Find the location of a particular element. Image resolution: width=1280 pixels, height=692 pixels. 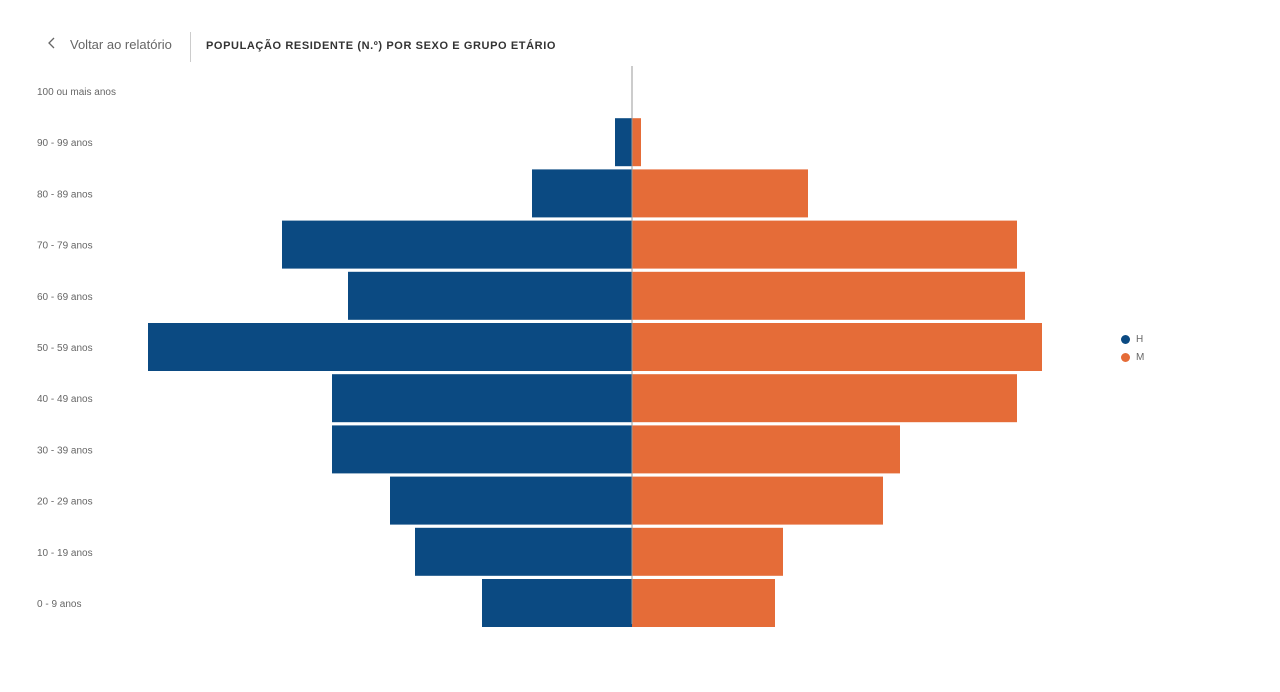

category-label: 60 - 69 anos is located at coordinates (65, 297).